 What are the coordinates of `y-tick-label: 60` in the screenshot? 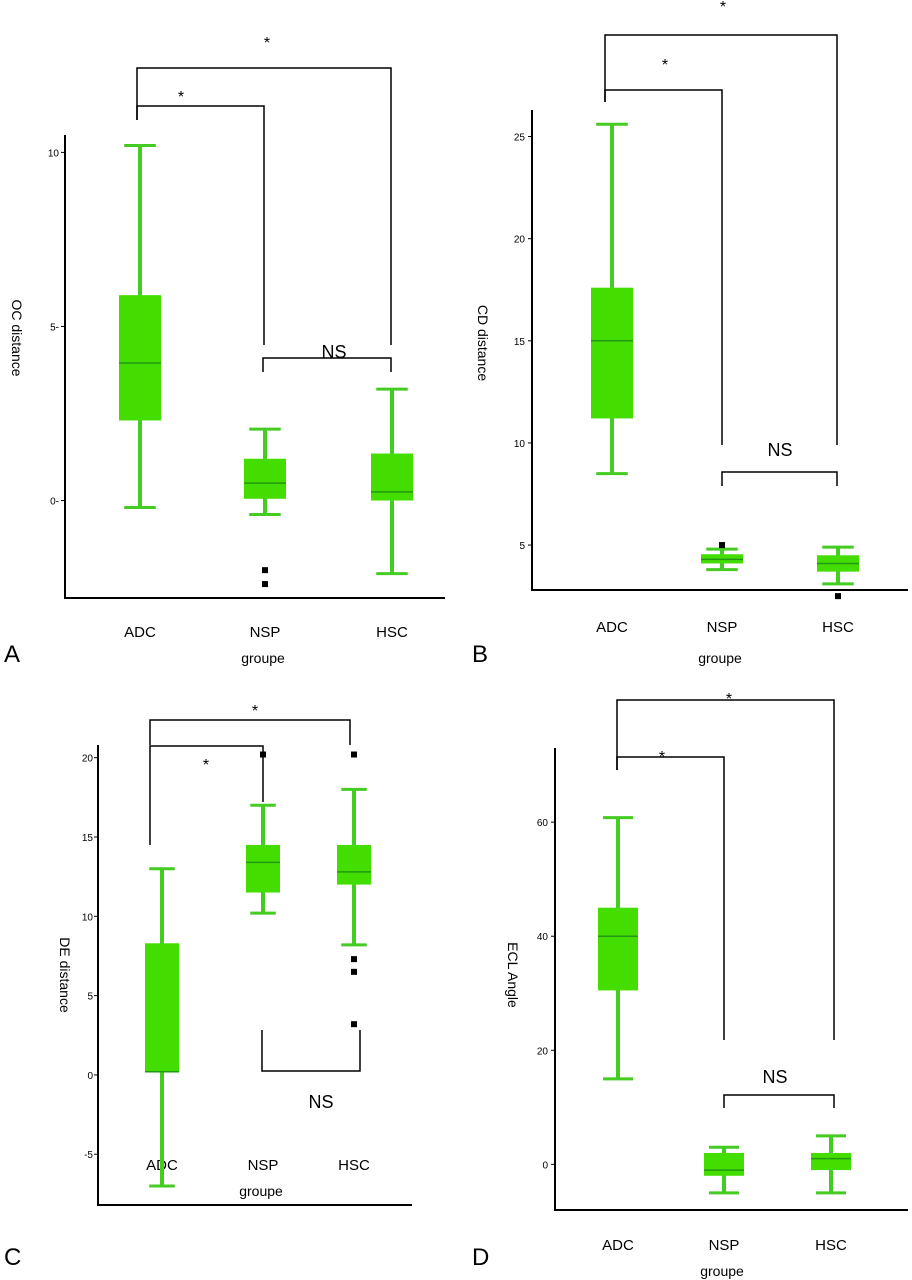 It's located at (543, 823).